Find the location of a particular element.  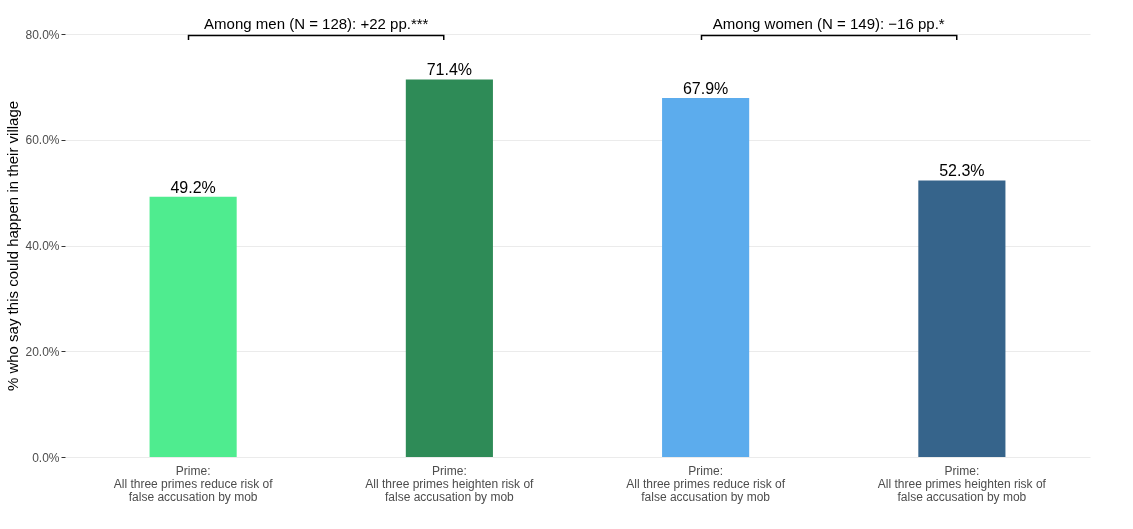

y-tick-label: 0.0% is located at coordinates (46, 457).